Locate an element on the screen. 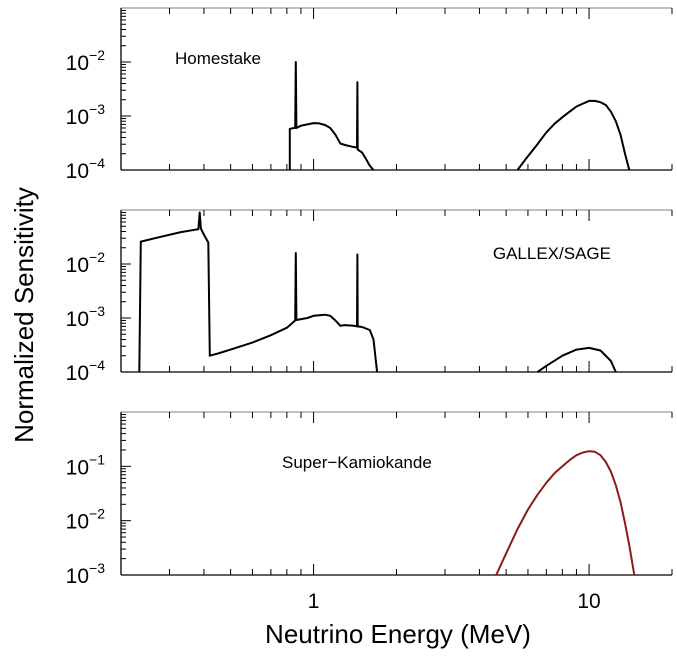 The height and width of the screenshot is (656, 677). x-axis-title: Neutrino Energy (MeV) is located at coordinates (398, 634).